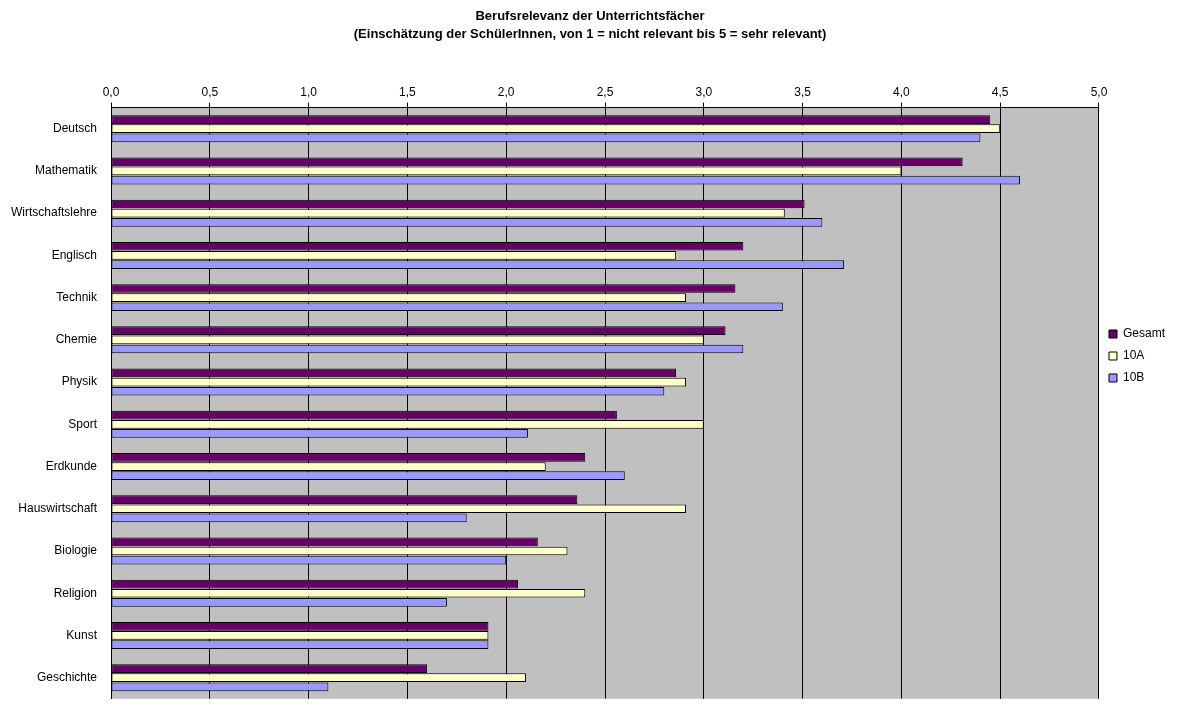 Image resolution: width=1185 pixels, height=712 pixels. Describe the element at coordinates (210, 91) in the screenshot. I see `x-tick-label: 0,5` at that location.